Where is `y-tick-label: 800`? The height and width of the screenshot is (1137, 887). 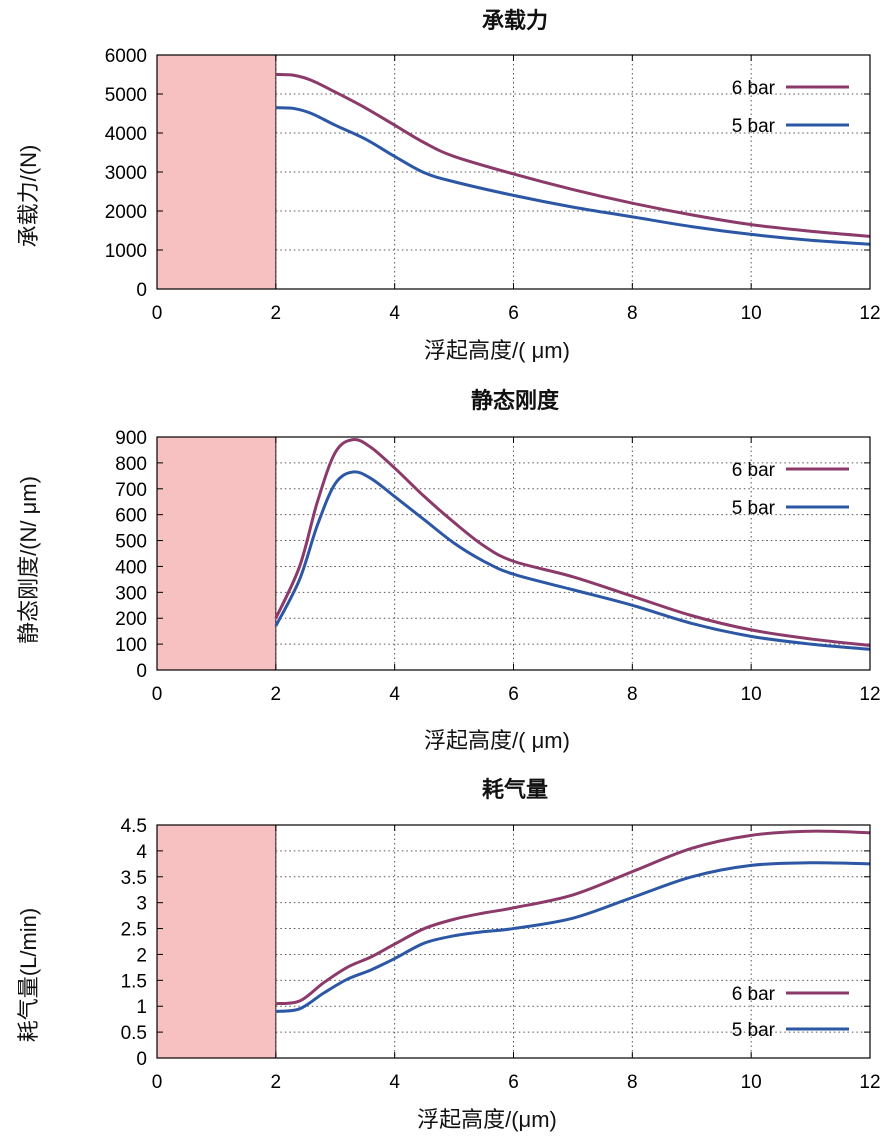
y-tick-label: 800 is located at coordinates (131, 464).